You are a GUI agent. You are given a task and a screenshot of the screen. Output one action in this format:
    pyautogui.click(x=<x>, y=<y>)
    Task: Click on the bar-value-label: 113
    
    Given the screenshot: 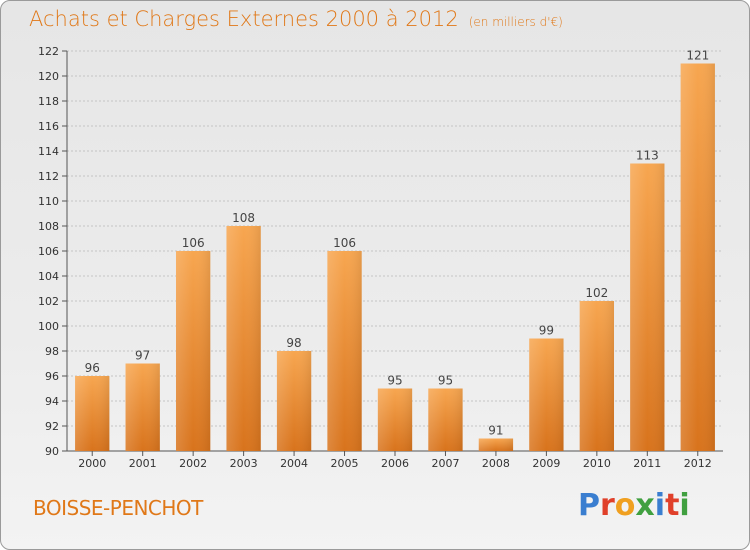 What is the action you would take?
    pyautogui.click(x=647, y=156)
    